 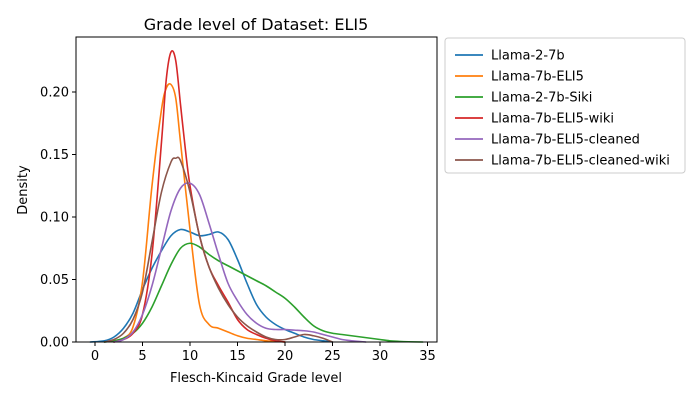 What do you see at coordinates (142, 356) in the screenshot?
I see `x-tick-label: 5` at bounding box center [142, 356].